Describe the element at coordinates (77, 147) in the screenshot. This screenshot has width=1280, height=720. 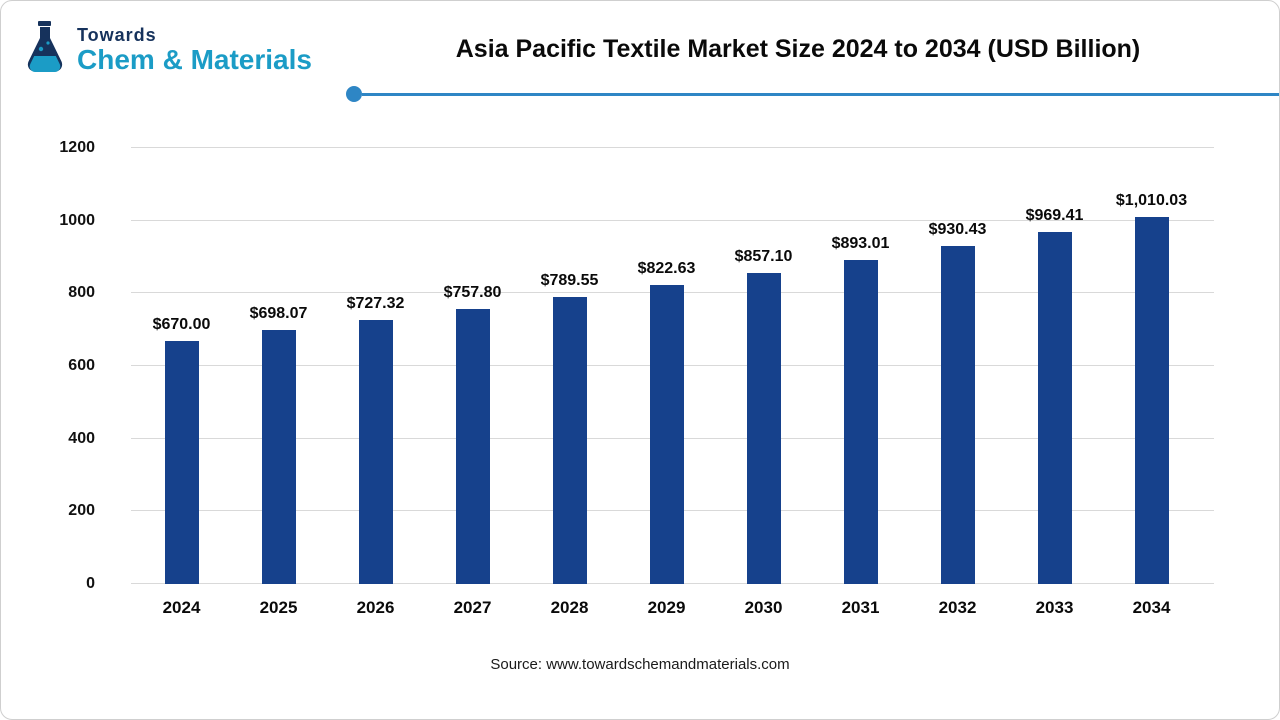
I see `y-tick-label: 1200` at that location.